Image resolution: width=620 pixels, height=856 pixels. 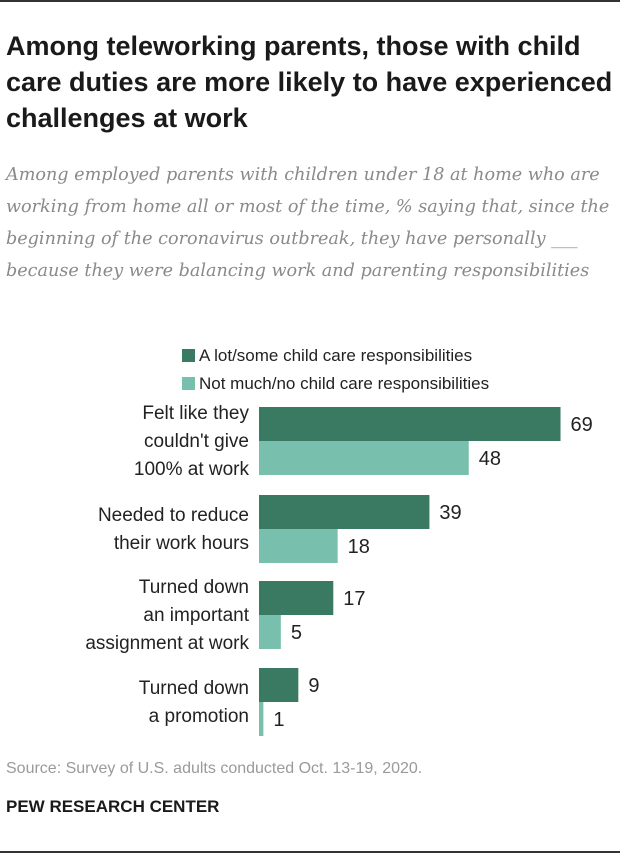 I want to click on legend-item-series-a: A lot/some child care responsibilities, so click(x=335, y=356).